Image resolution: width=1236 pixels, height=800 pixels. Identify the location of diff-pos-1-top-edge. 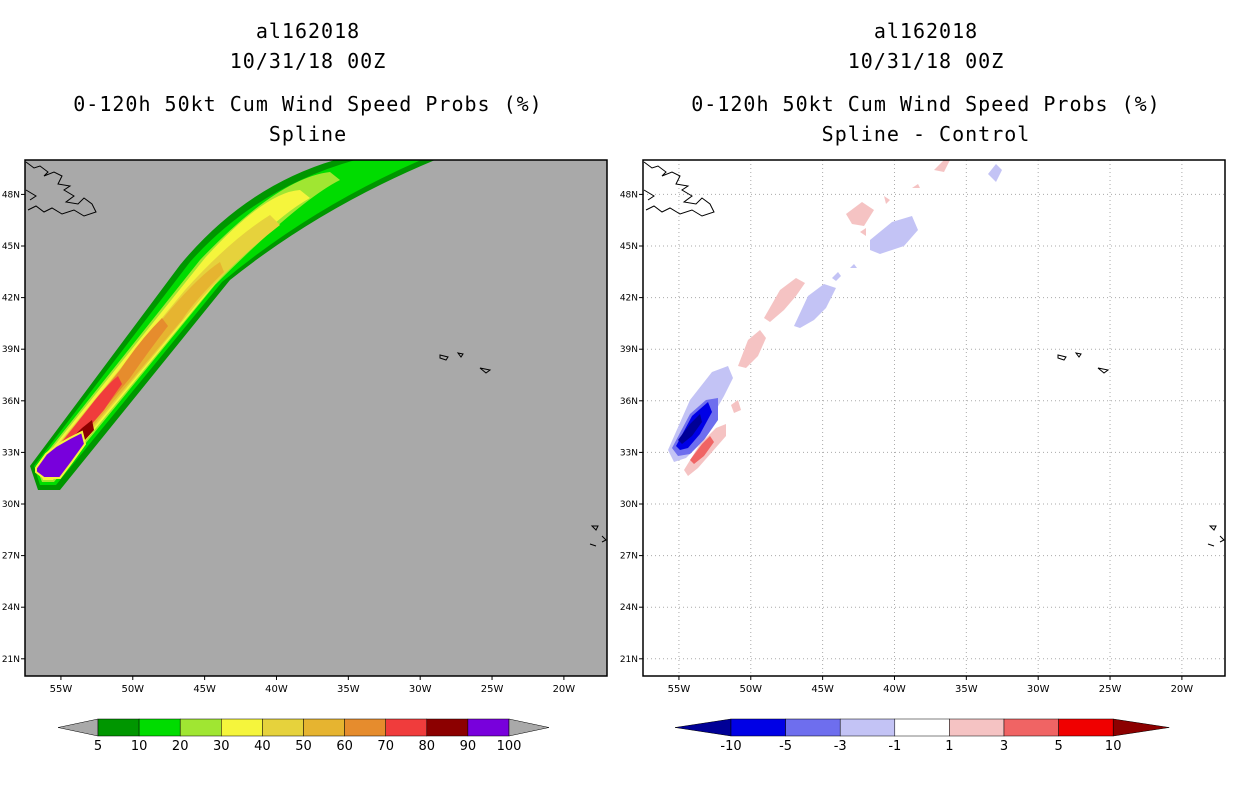
(942, 166).